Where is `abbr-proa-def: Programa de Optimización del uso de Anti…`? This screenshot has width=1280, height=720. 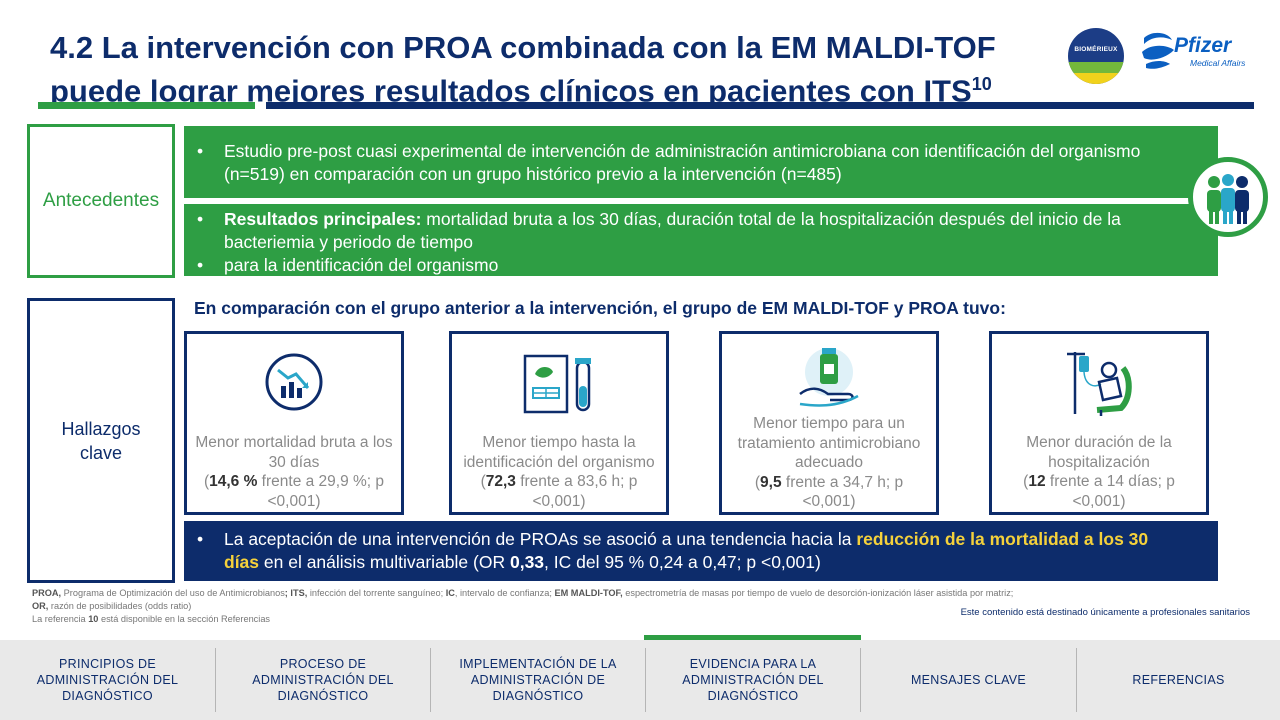 abbr-proa-def: Programa de Optimización del uso de Anti… is located at coordinates (173, 593).